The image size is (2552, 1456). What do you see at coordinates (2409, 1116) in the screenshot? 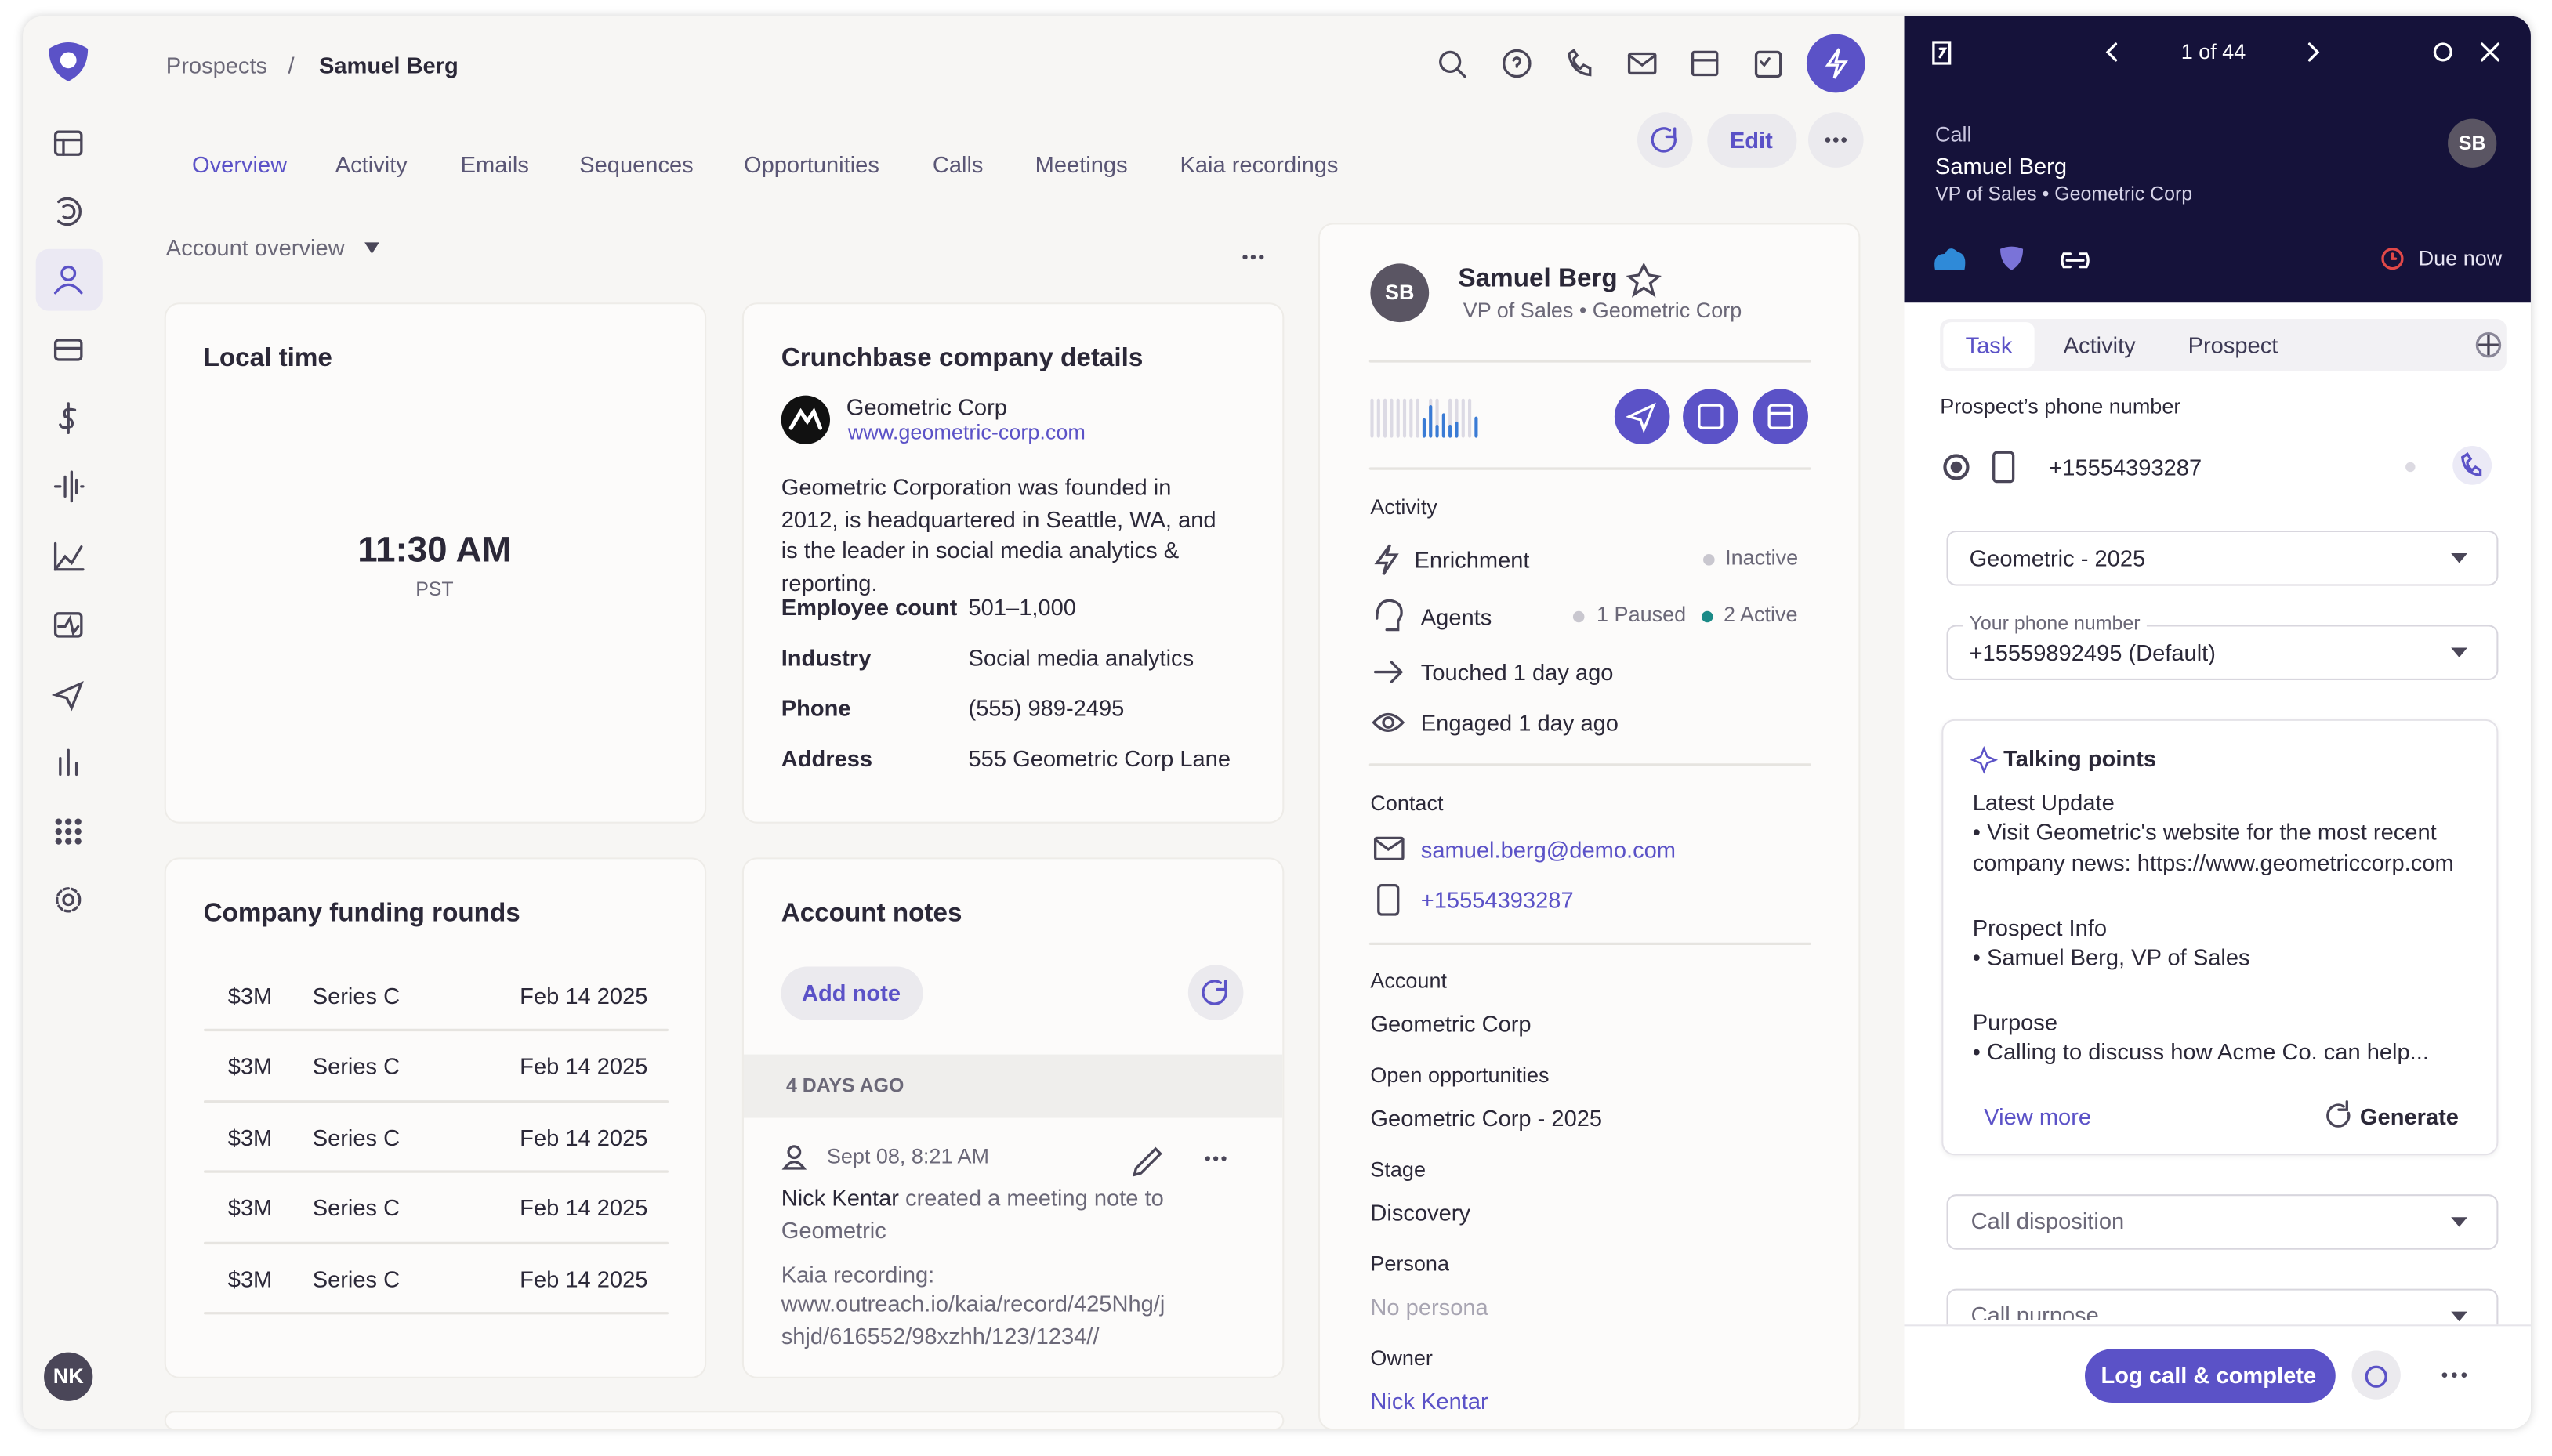
I see `generate-button: Generate` at bounding box center [2409, 1116].